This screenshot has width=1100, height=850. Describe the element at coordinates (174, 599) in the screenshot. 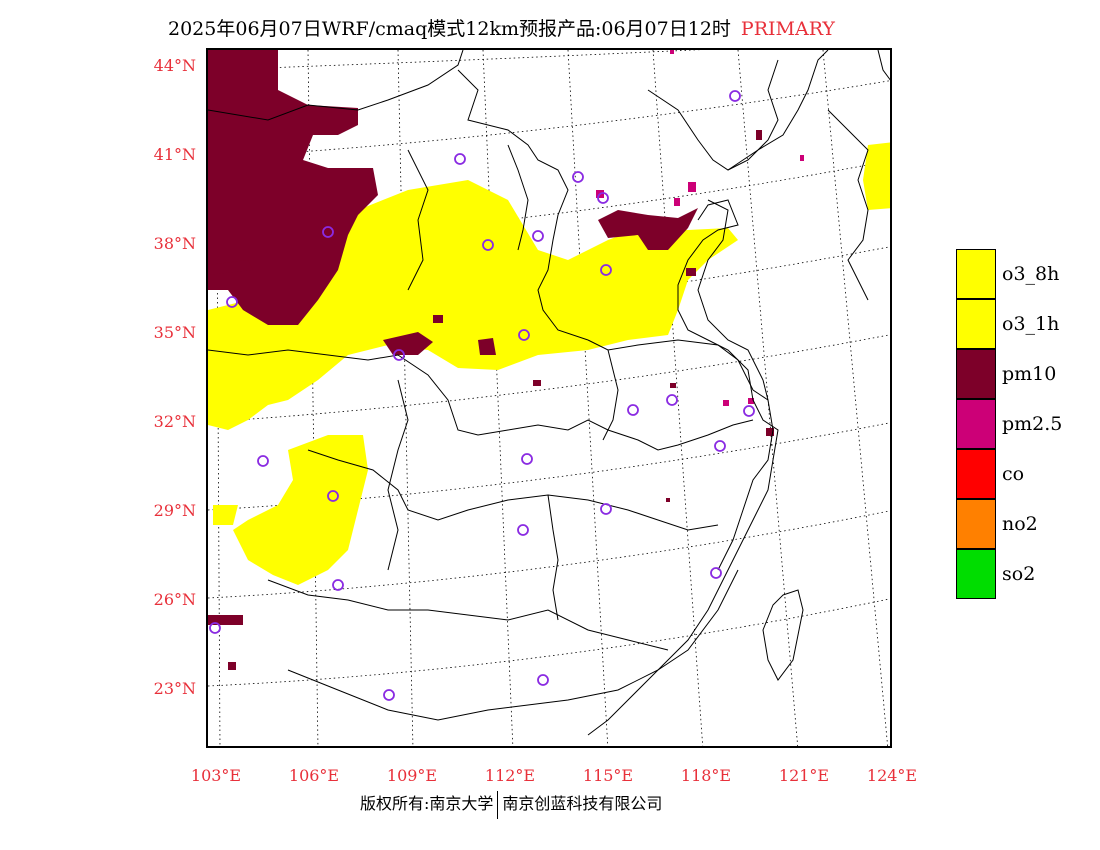

I see `lat-label-26: 26°N` at that location.